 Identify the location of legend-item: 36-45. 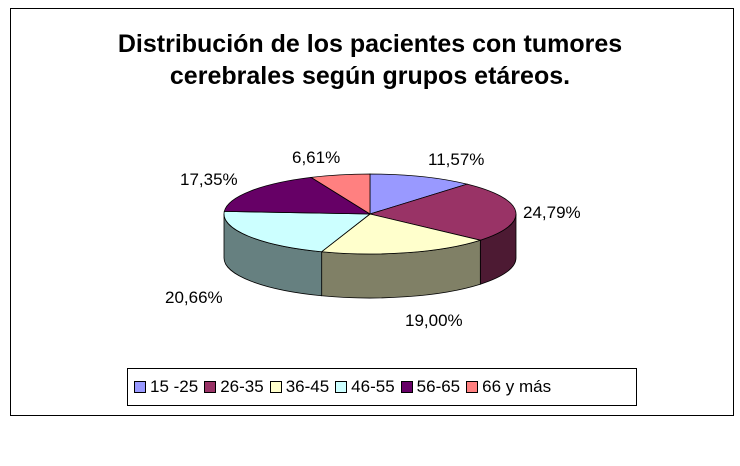
(299, 387).